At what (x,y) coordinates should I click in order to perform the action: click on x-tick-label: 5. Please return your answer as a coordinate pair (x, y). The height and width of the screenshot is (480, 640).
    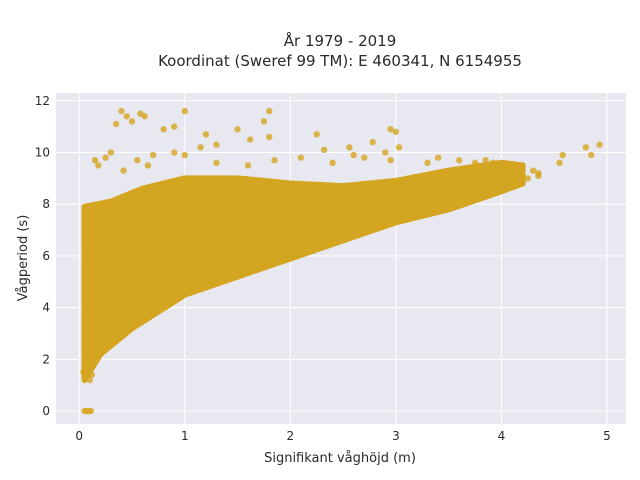
    Looking at the image, I should click on (607, 436).